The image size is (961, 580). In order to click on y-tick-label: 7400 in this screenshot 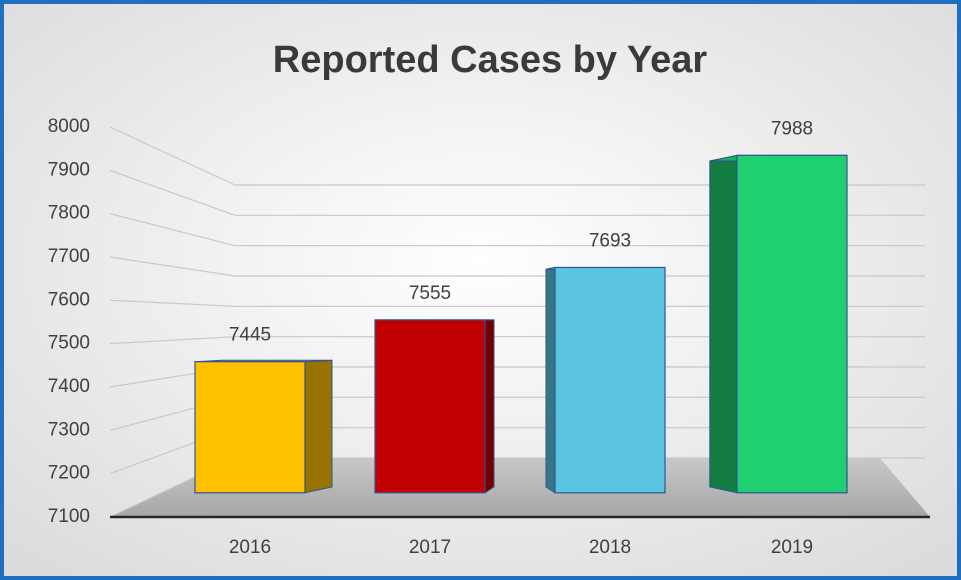, I will do `click(69, 386)`.